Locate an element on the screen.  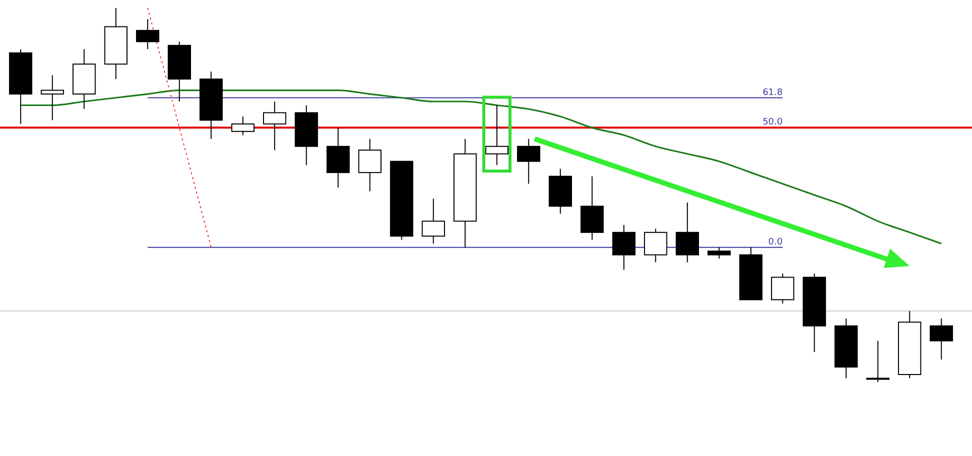
annotation: 61.8 is located at coordinates (772, 93).